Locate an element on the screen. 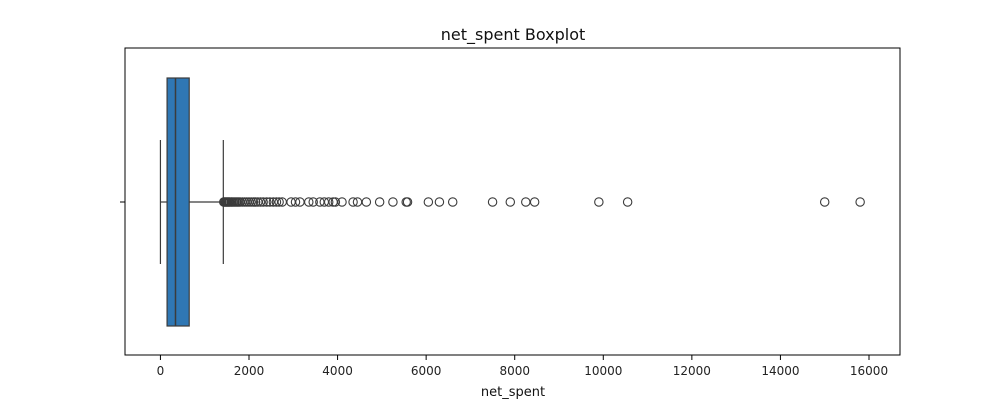 This screenshot has height=400, width=1000. x-tick-label: 6000 is located at coordinates (426, 371).